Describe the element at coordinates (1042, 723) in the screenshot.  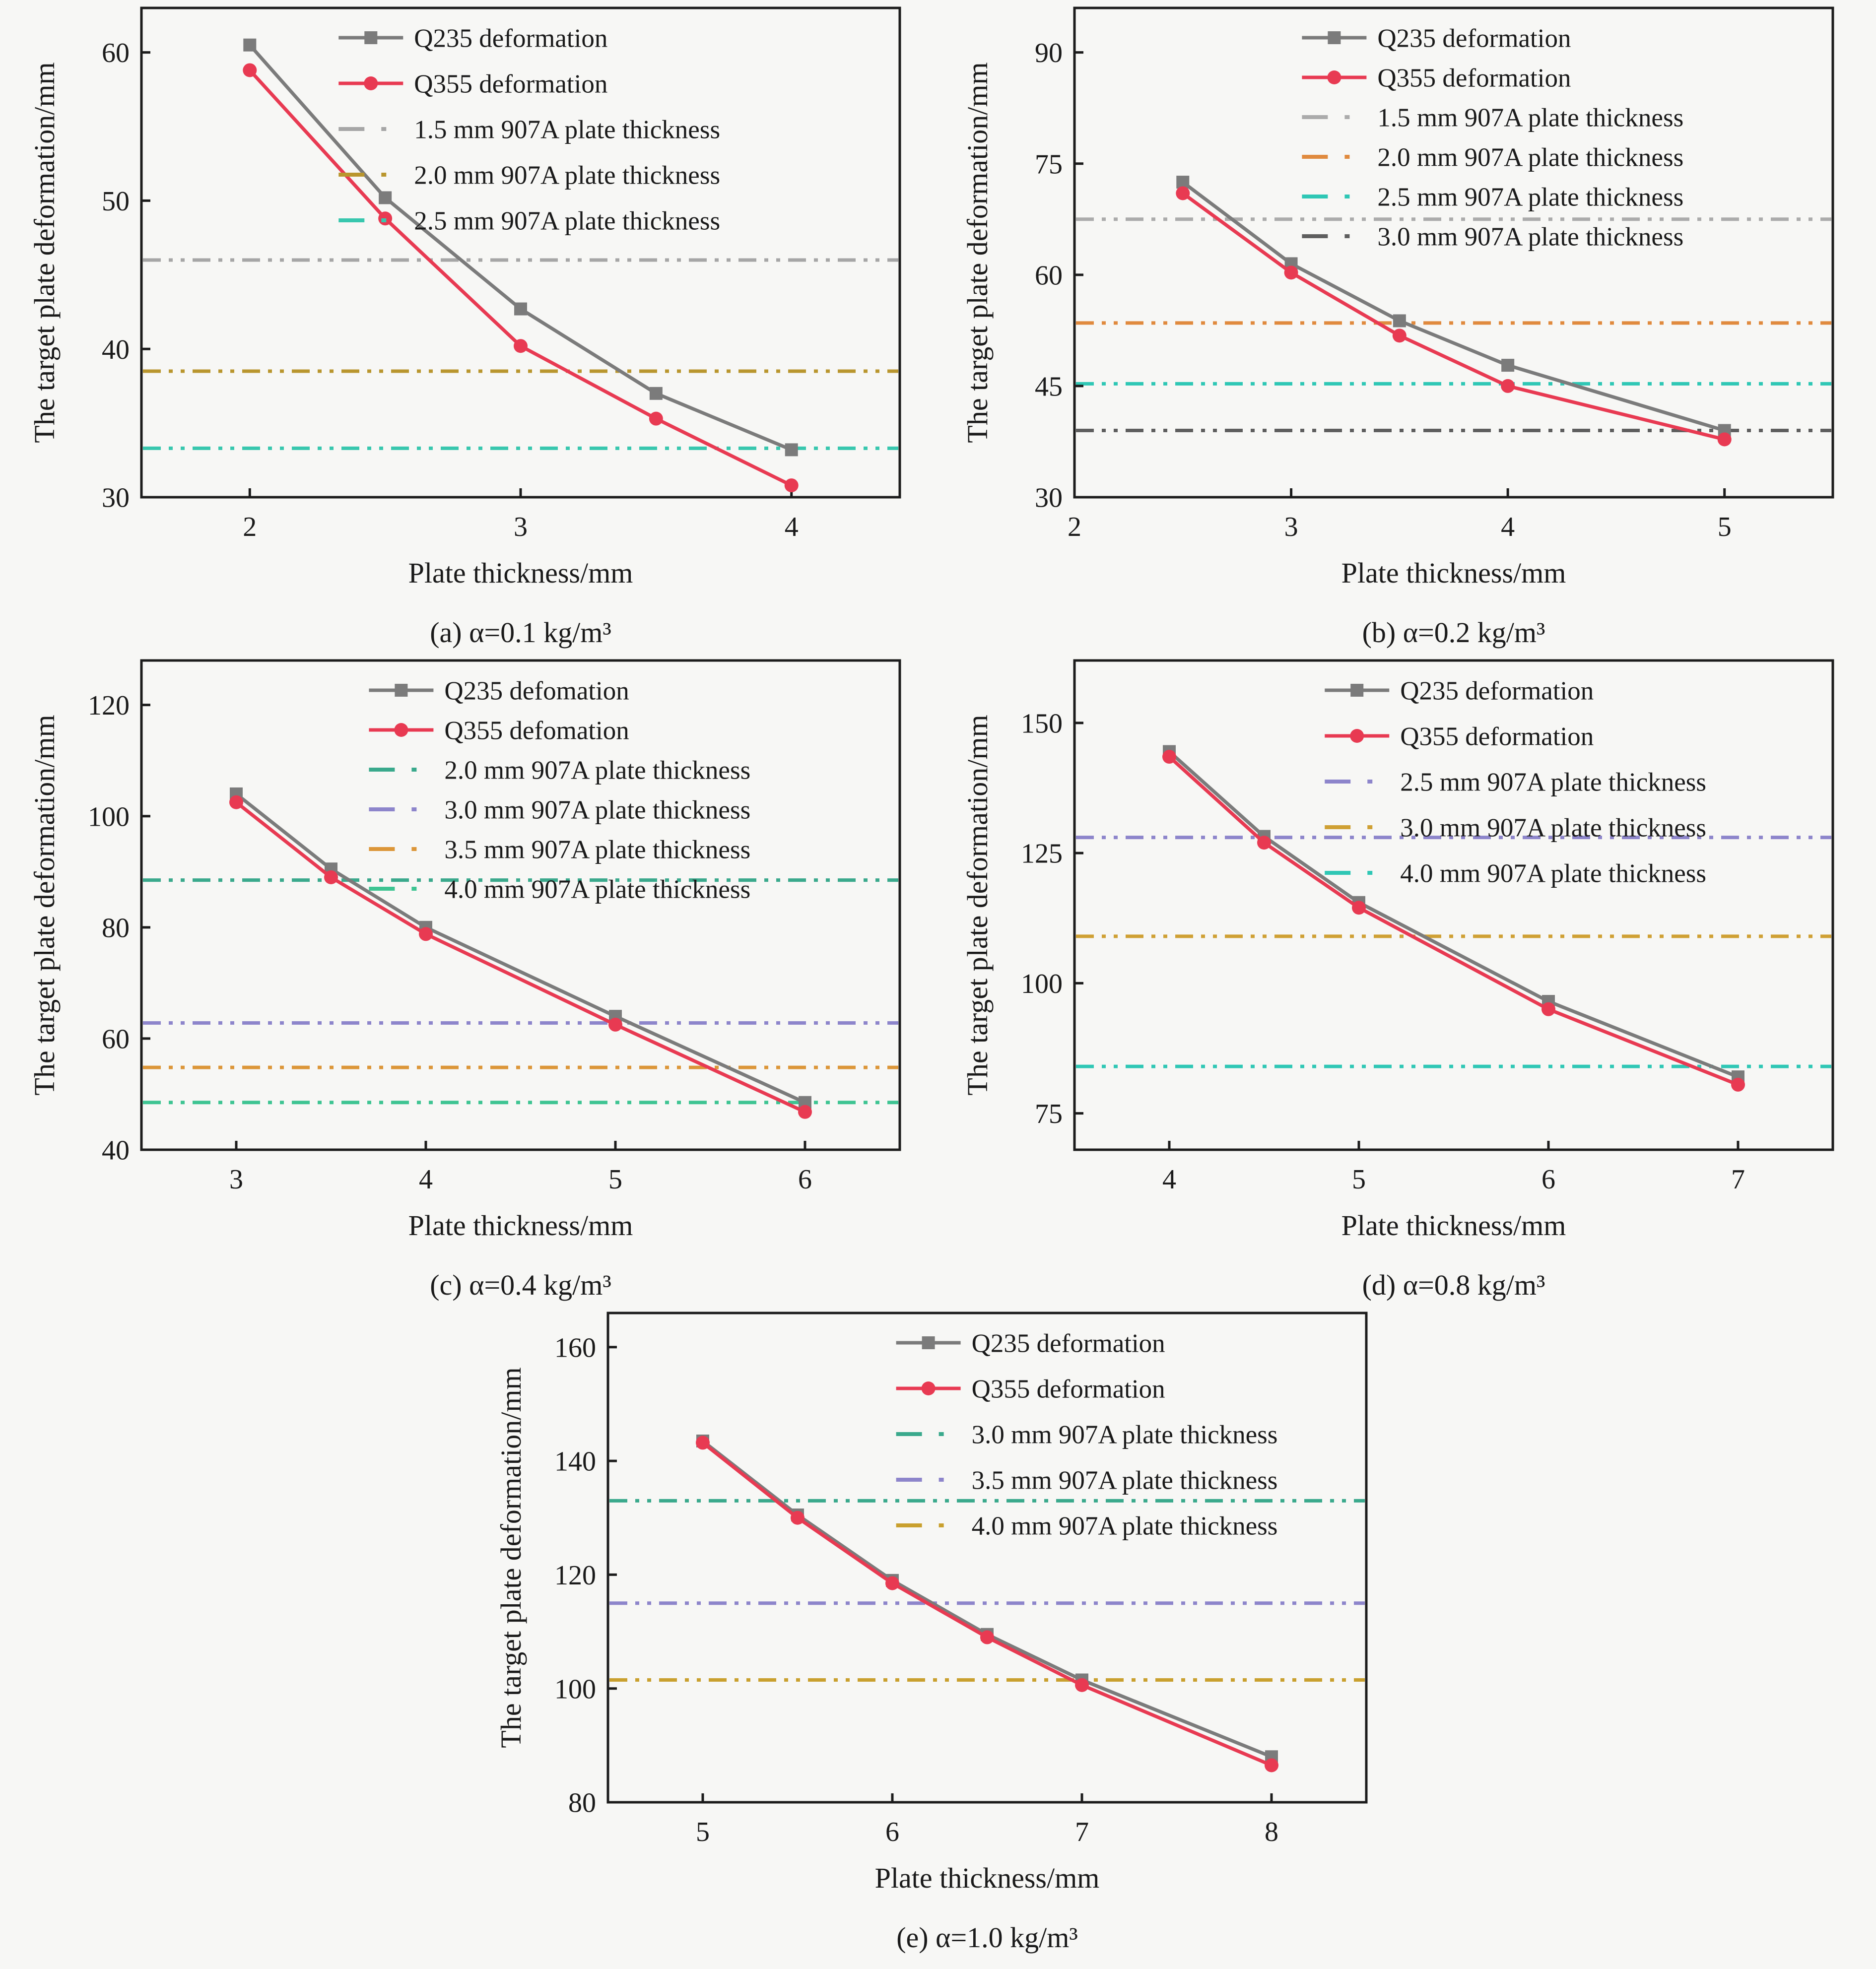
I see `y-tick-label: 150` at that location.